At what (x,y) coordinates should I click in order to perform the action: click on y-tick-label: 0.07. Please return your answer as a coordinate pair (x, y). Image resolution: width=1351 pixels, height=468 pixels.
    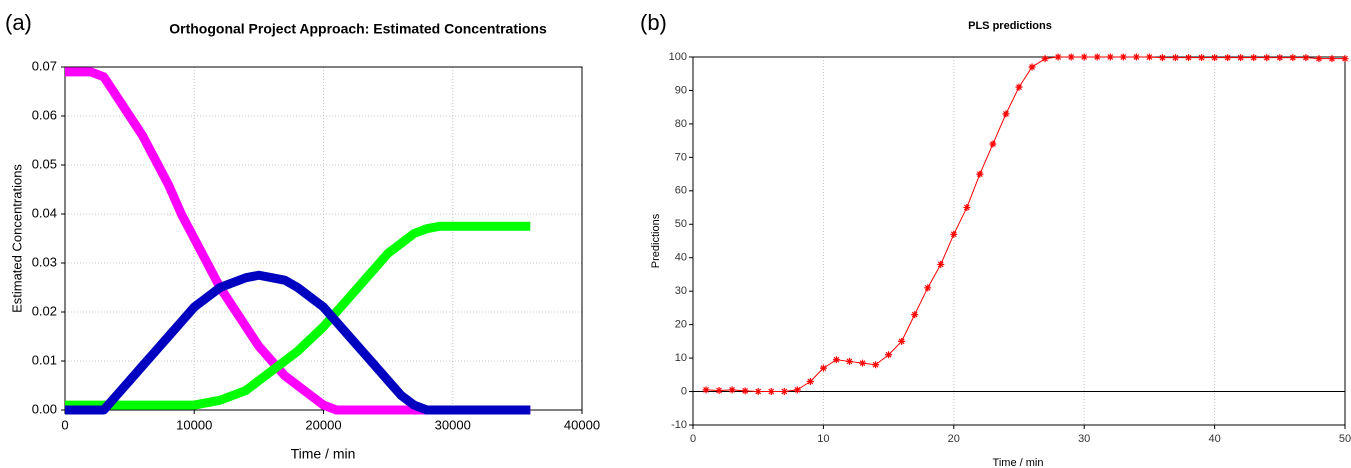
    Looking at the image, I should click on (44, 65).